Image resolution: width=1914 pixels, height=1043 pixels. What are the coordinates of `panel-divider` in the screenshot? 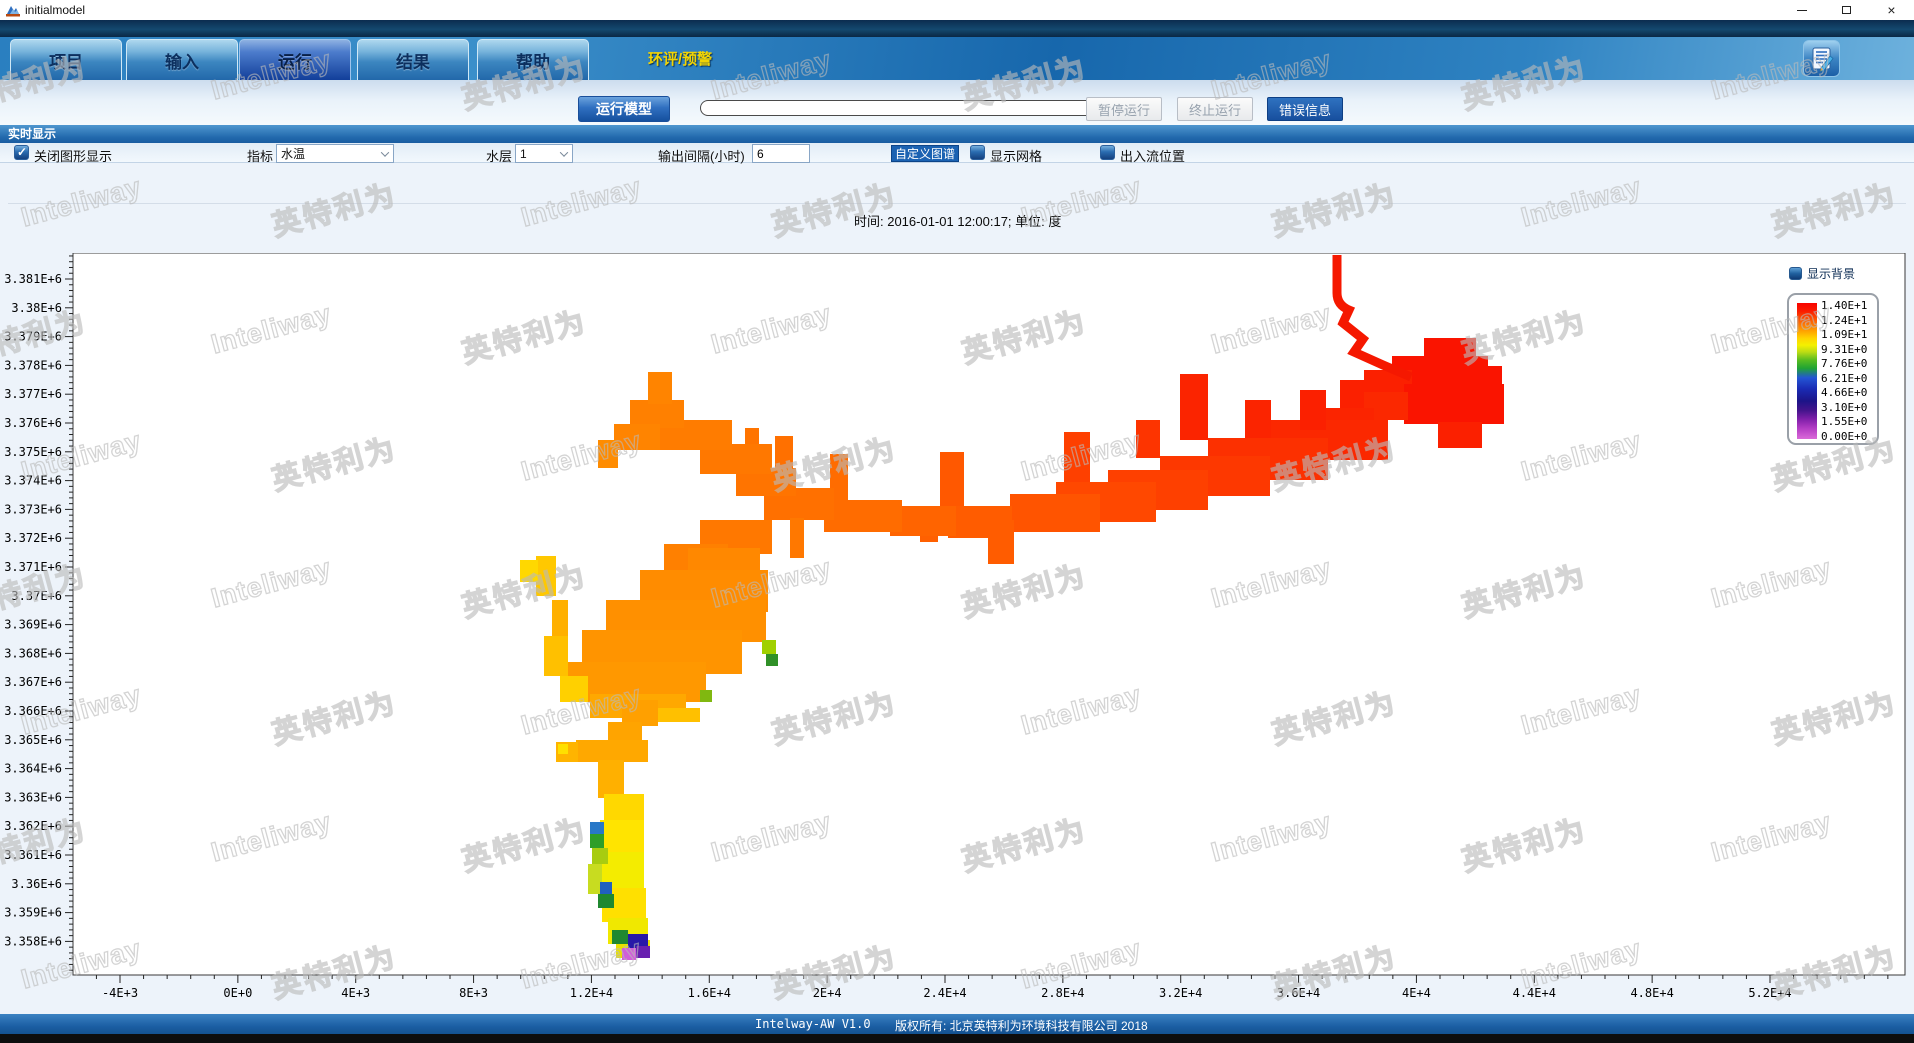 It's located at (957, 203).